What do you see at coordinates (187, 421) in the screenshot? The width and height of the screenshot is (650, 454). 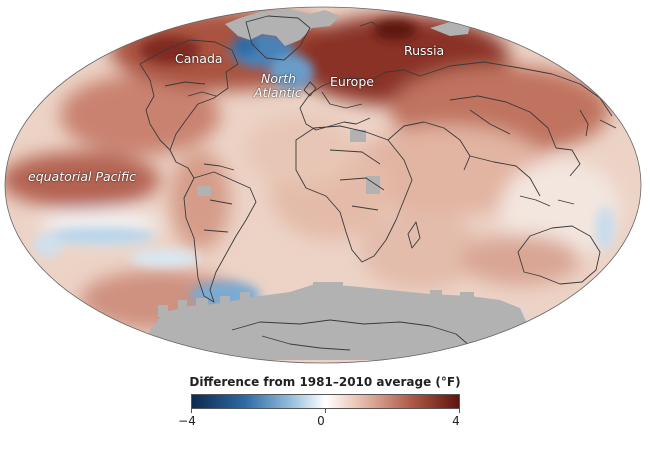 I see `colorbar-label-min: −4` at bounding box center [187, 421].